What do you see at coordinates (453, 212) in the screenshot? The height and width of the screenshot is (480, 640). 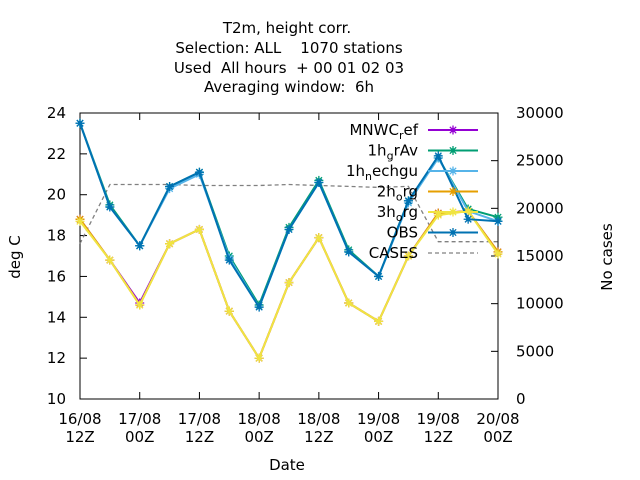 I see `legend-marker-3h-org` at bounding box center [453, 212].